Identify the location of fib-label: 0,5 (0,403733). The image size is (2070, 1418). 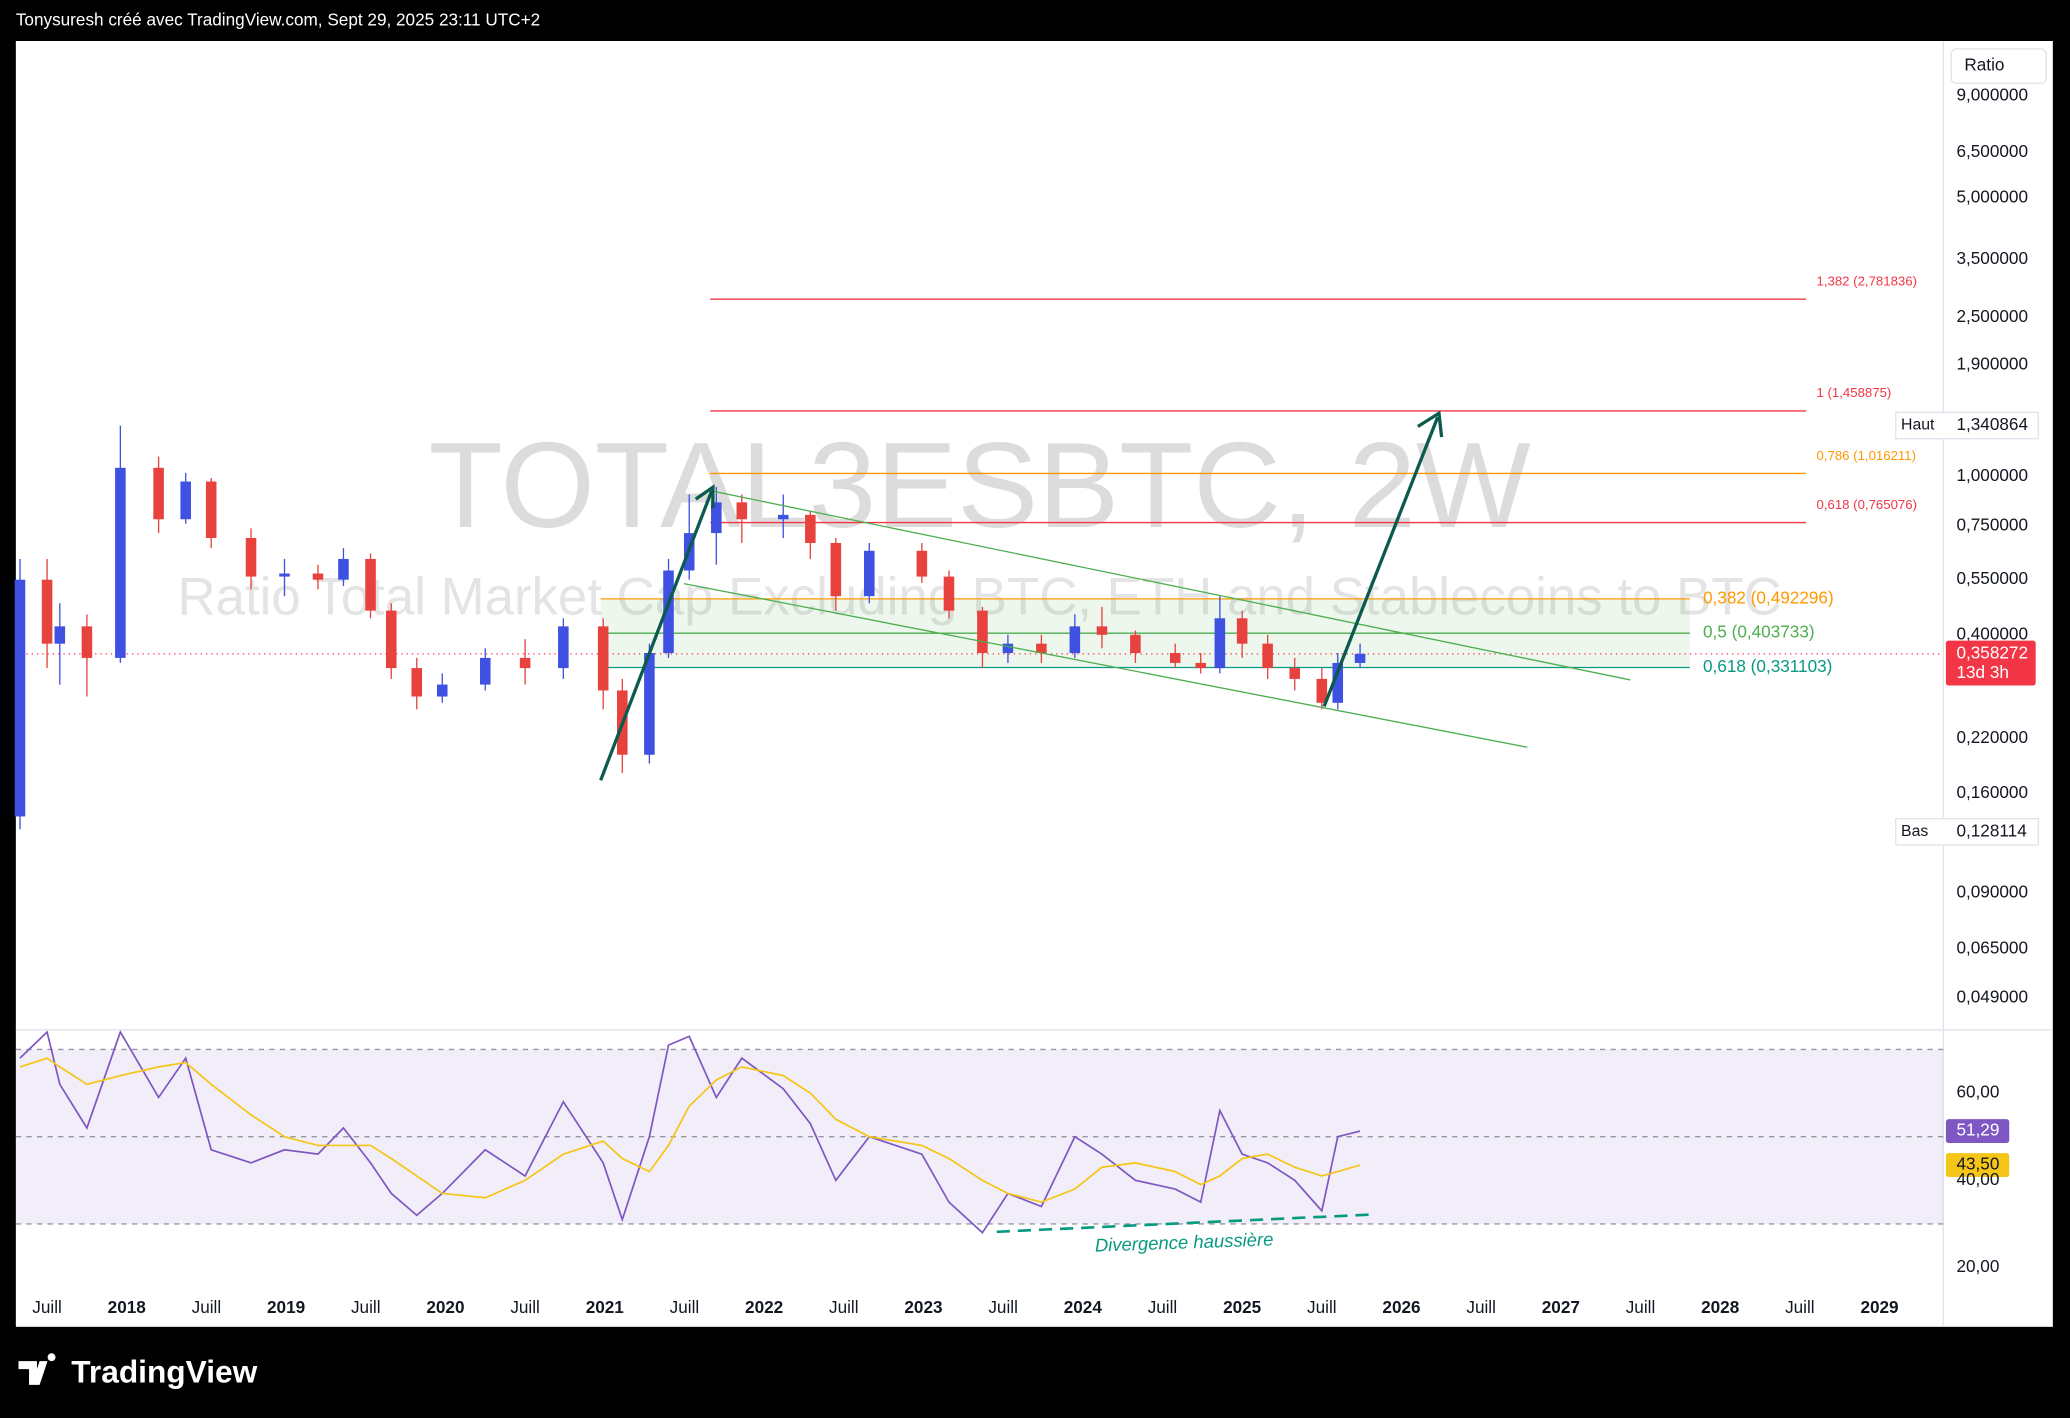
(1759, 632).